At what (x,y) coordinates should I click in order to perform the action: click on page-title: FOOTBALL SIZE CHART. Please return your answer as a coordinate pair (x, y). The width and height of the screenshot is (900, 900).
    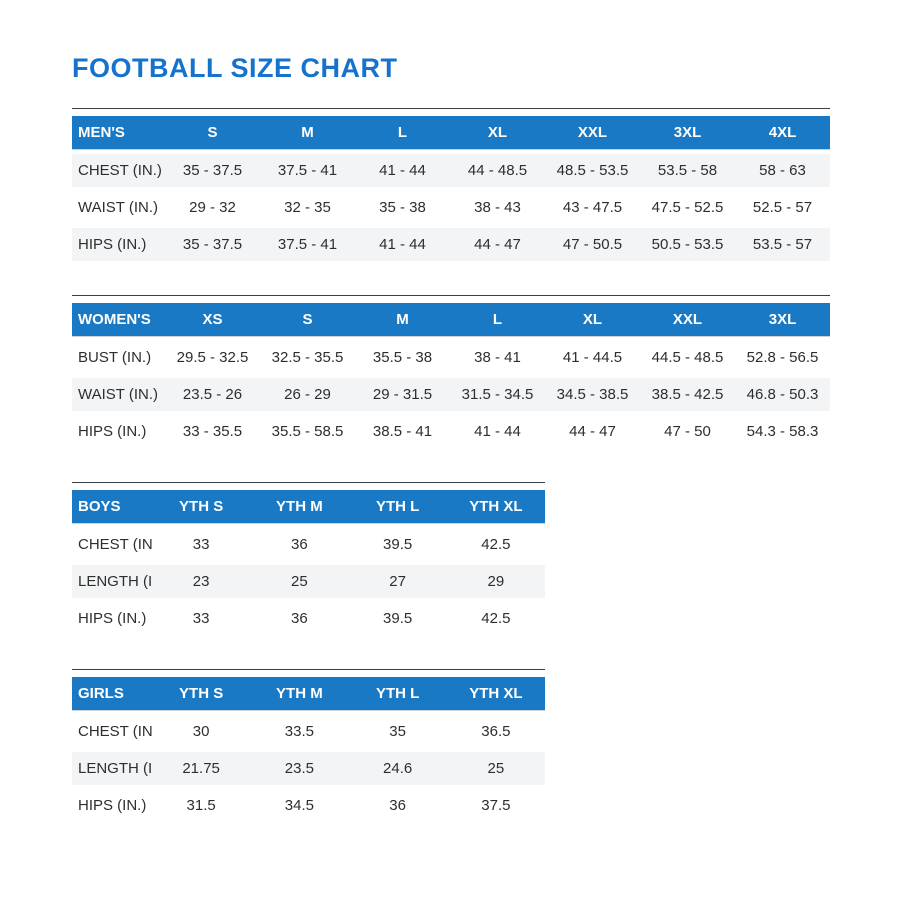
    Looking at the image, I should click on (235, 68).